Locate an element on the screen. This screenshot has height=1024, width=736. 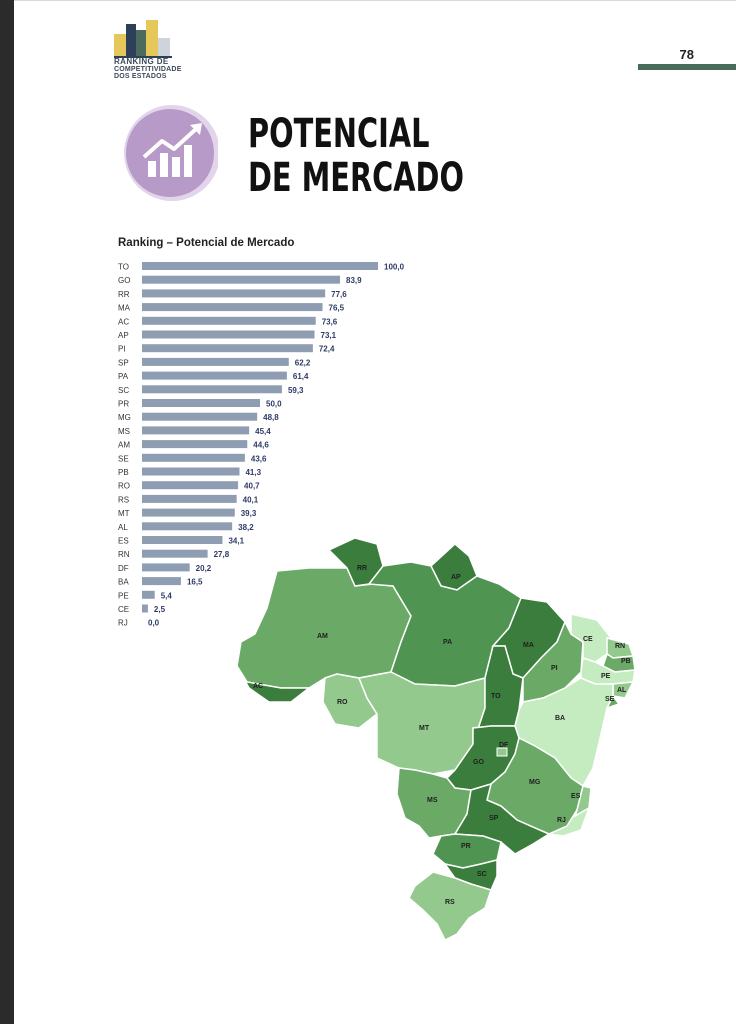
value-label-ac: 73,6 is located at coordinates (330, 321).